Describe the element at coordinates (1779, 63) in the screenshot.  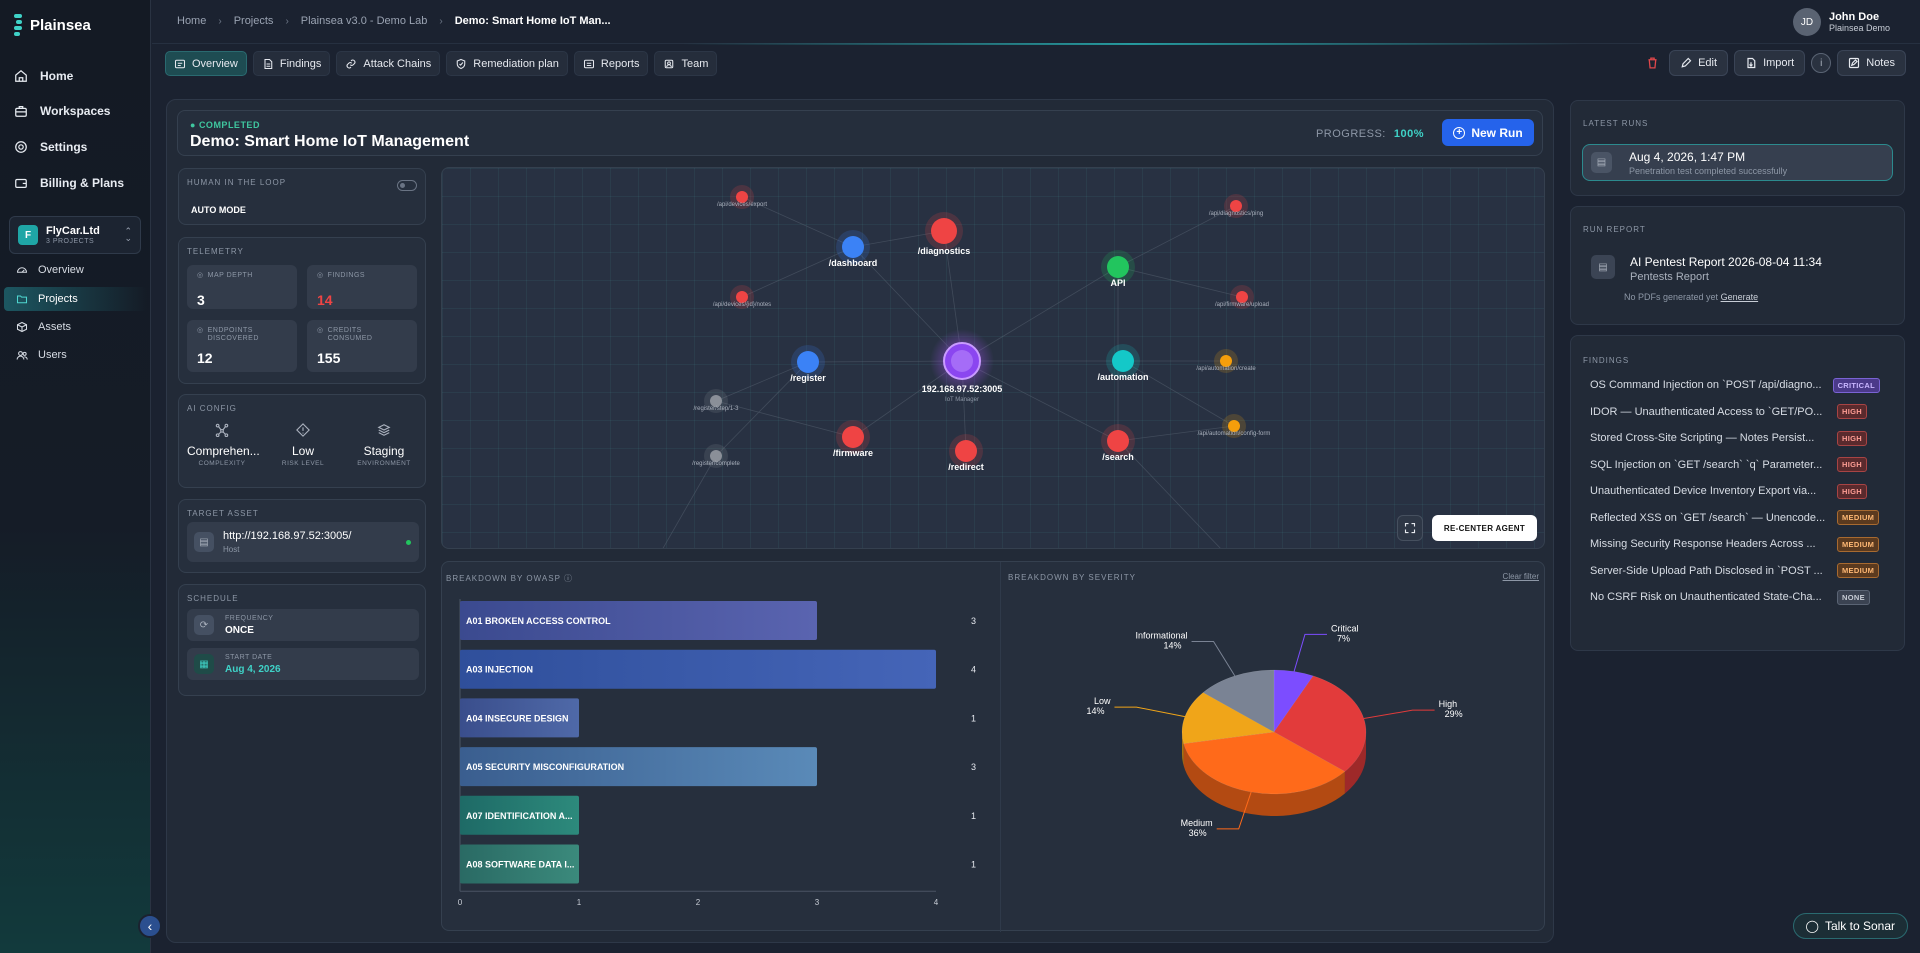
I see `import-label: Import` at that location.